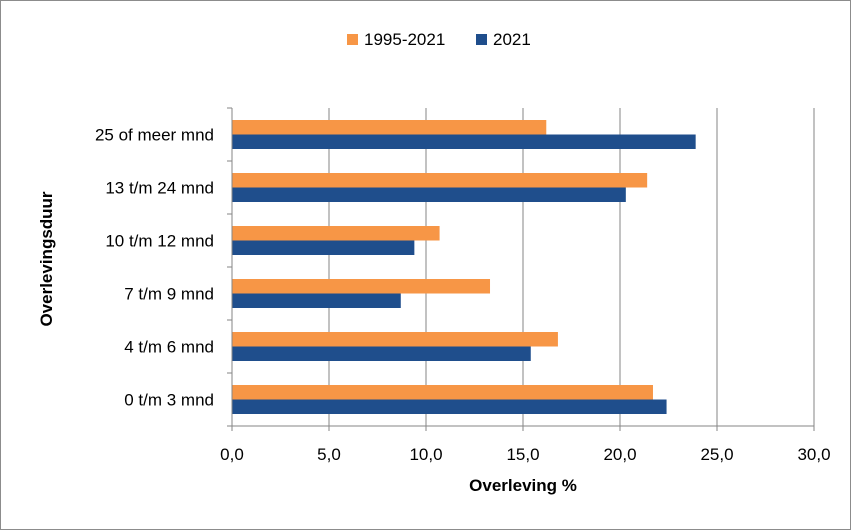  What do you see at coordinates (813, 454) in the screenshot?
I see `x-tick-label: 30,0` at bounding box center [813, 454].